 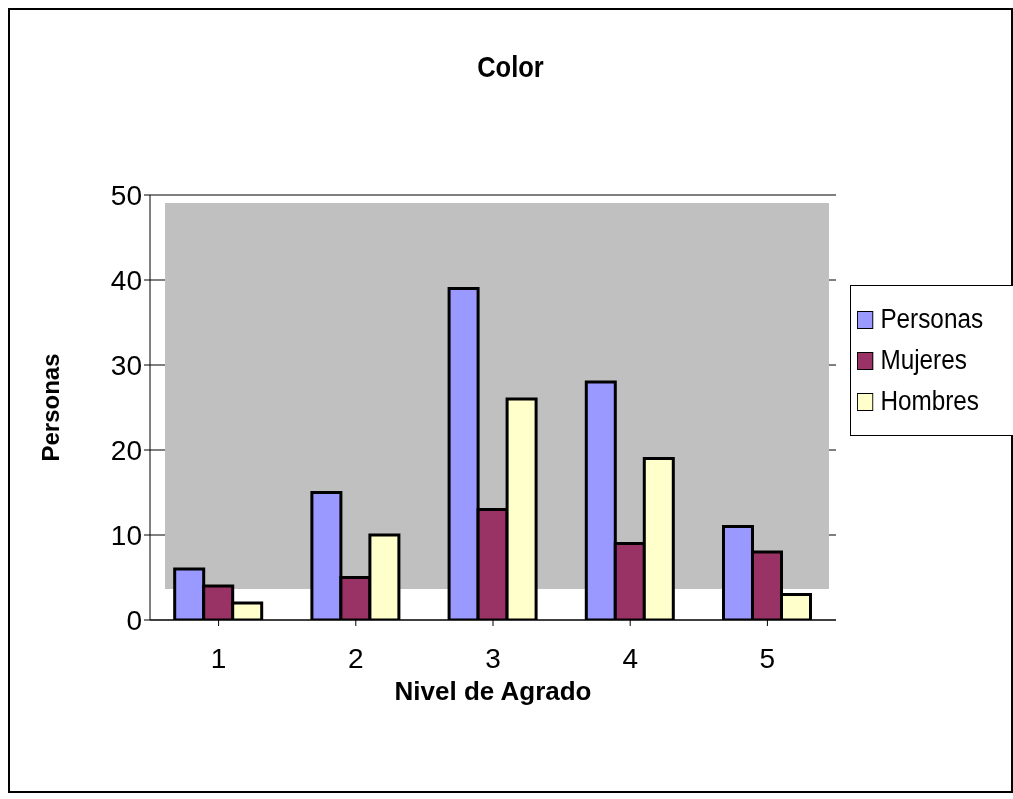 I want to click on y-tick-label: 20, so click(x=126, y=450).